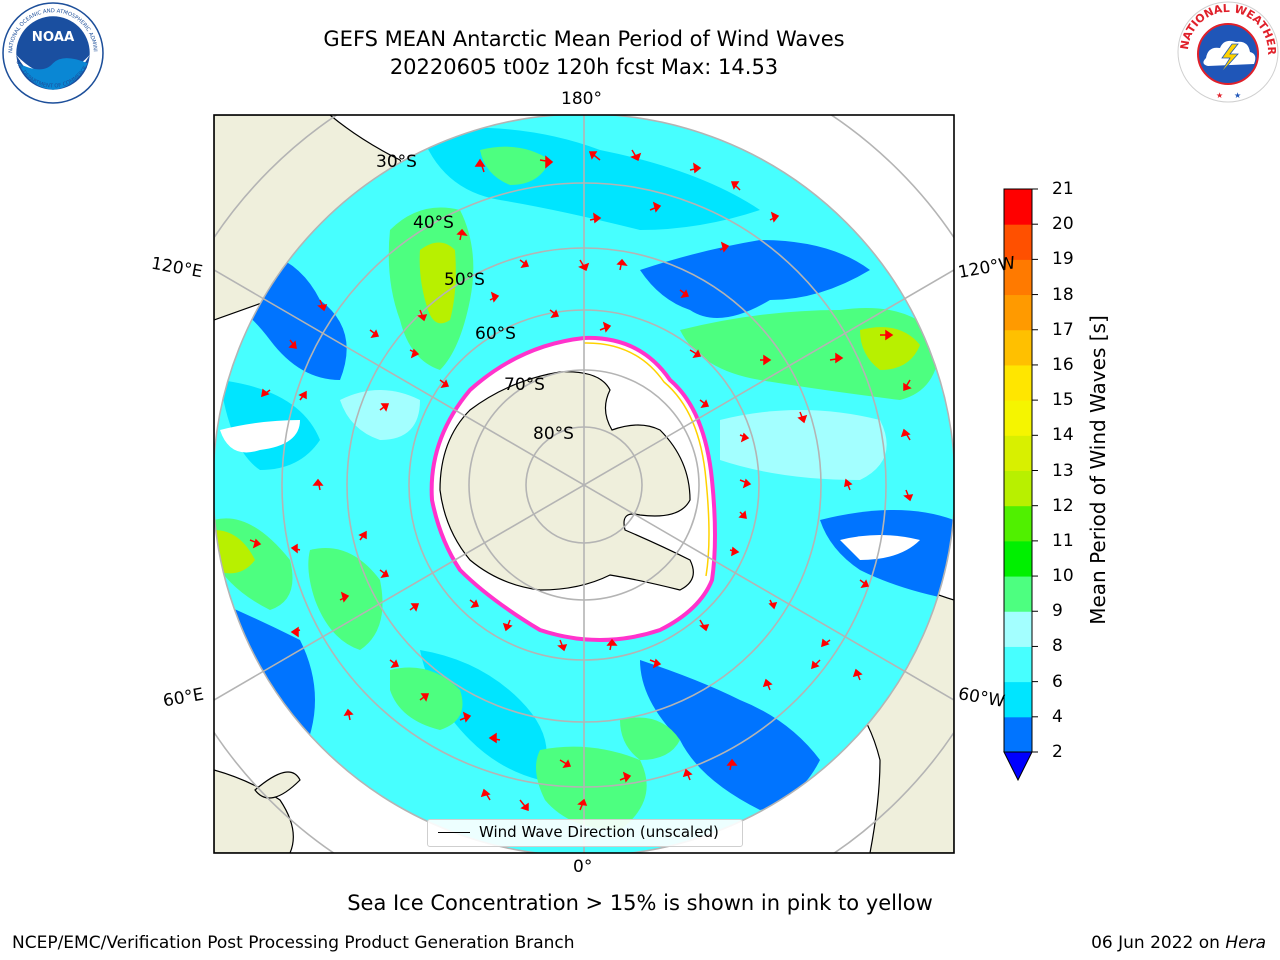 The height and width of the screenshot is (960, 1280). Describe the element at coordinates (1063, 400) in the screenshot. I see `colorbar-tick-label: 15` at that location.